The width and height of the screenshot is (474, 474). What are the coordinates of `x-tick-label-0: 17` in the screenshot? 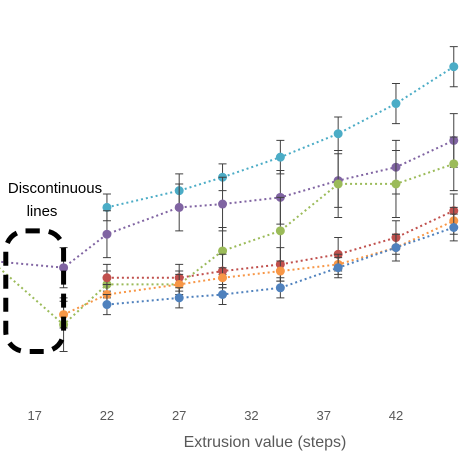 It's located at (34, 415).